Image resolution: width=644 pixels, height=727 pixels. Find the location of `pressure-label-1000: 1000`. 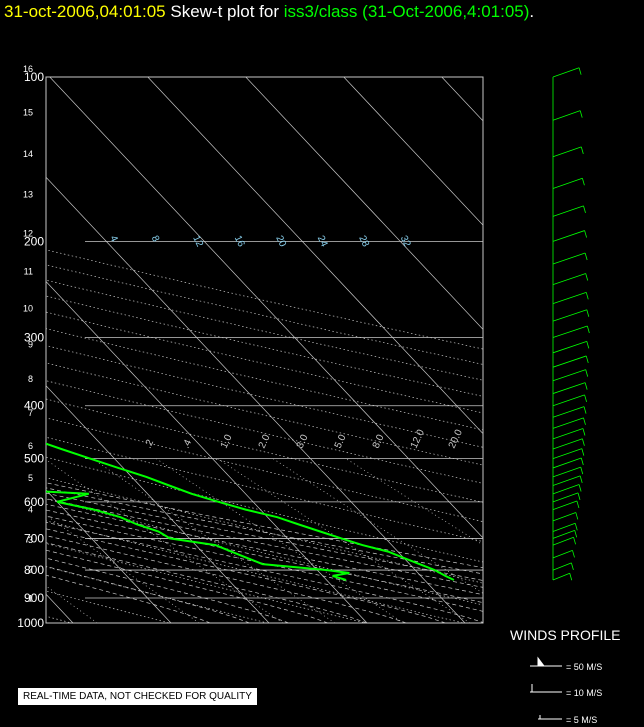

pressure-label-1000: 1000 is located at coordinates (30, 623).